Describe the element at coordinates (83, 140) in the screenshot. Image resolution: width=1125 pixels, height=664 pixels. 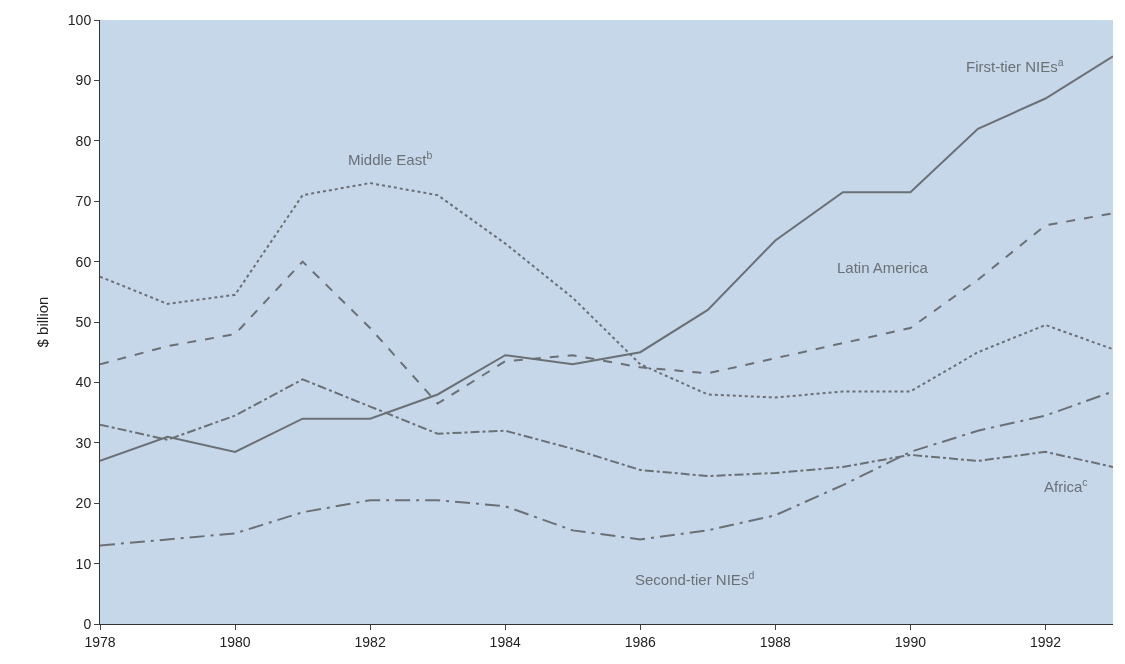
I see `y-tick-label: 80` at that location.